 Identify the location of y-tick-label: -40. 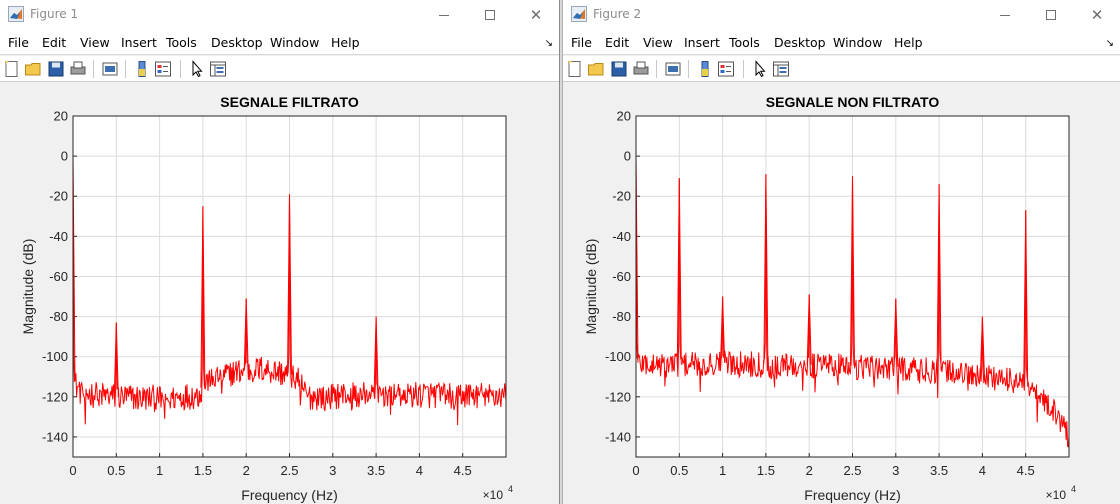
(621, 236).